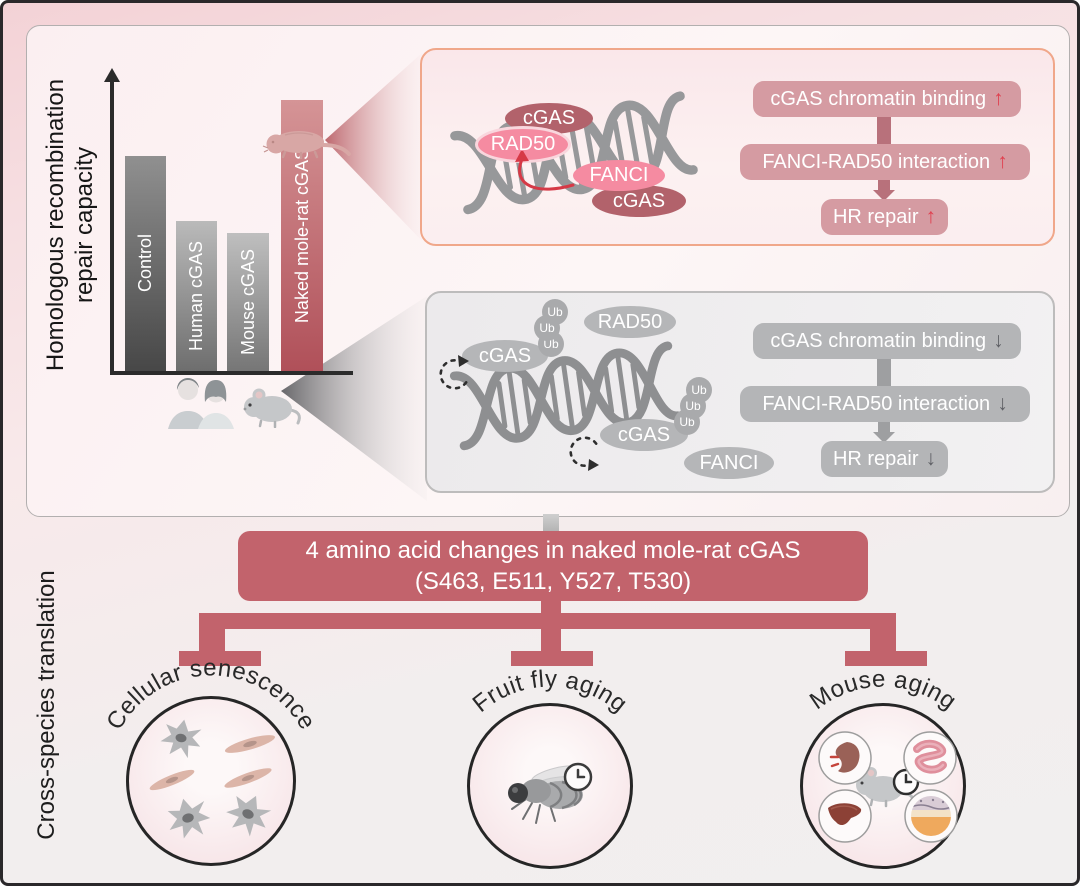  I want to click on oval-fanci-label: FANCI, so click(619, 175).